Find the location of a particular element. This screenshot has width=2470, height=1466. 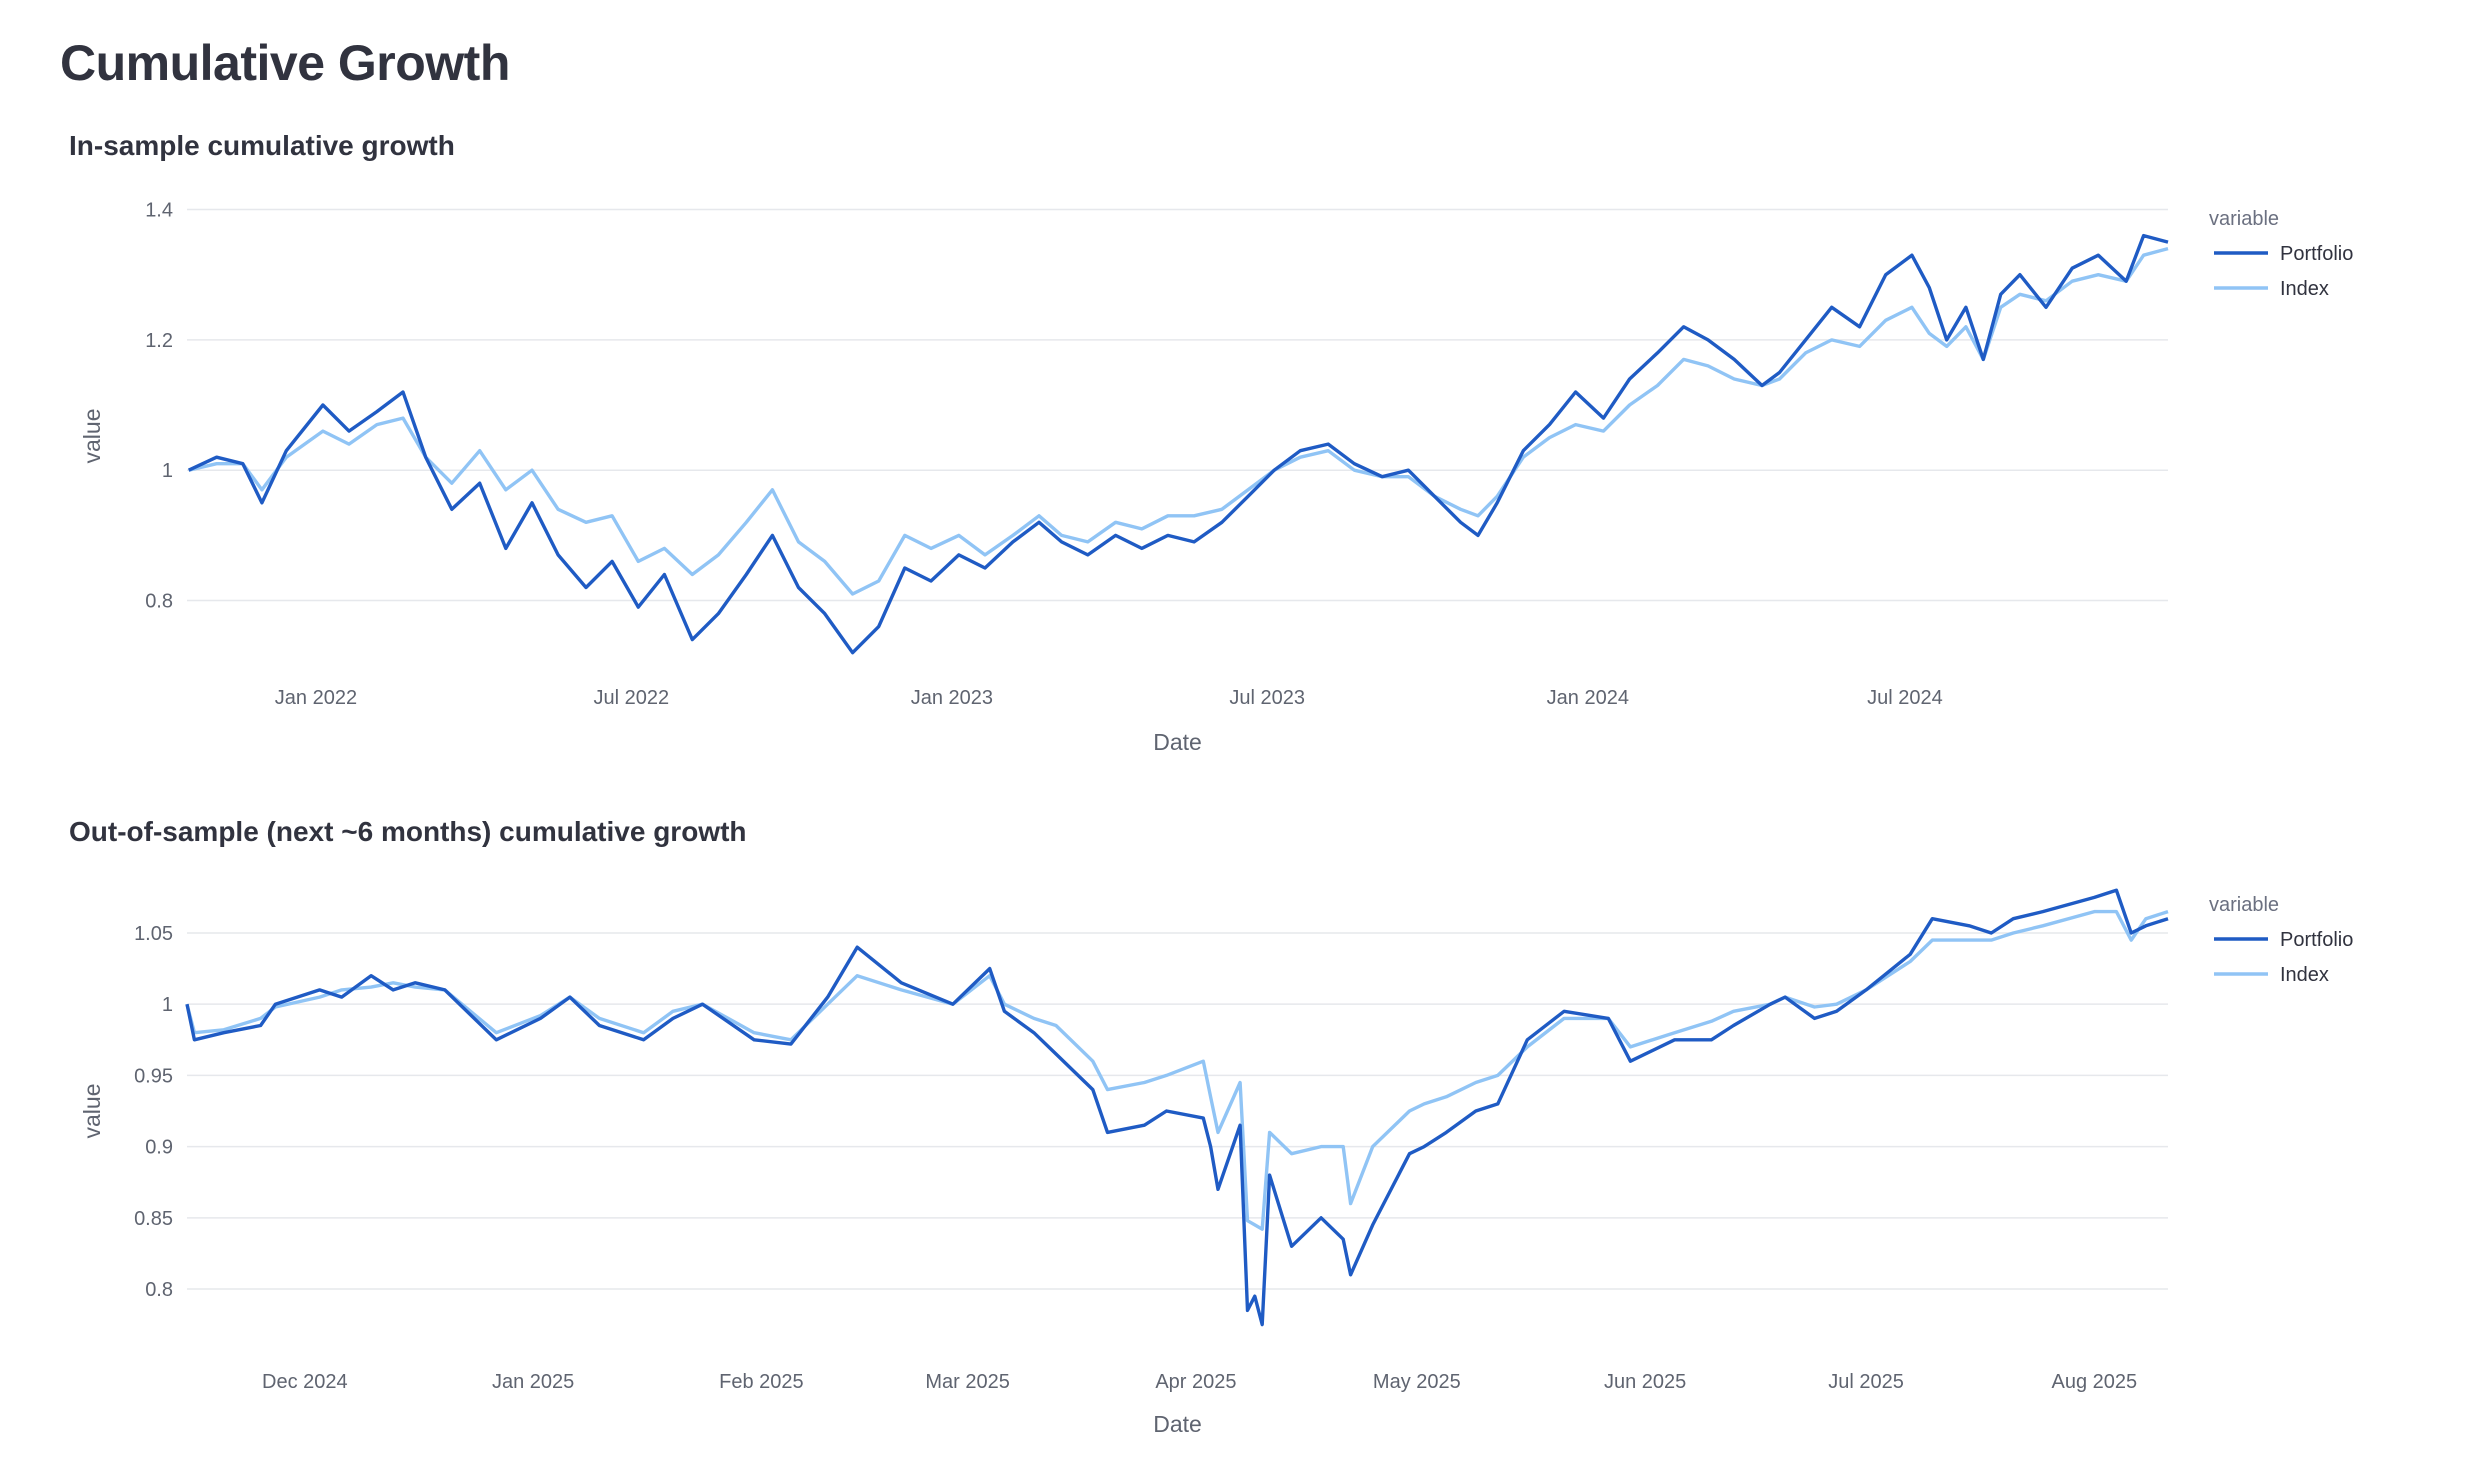

x-tick-label: Jul 2022 is located at coordinates (631, 698).